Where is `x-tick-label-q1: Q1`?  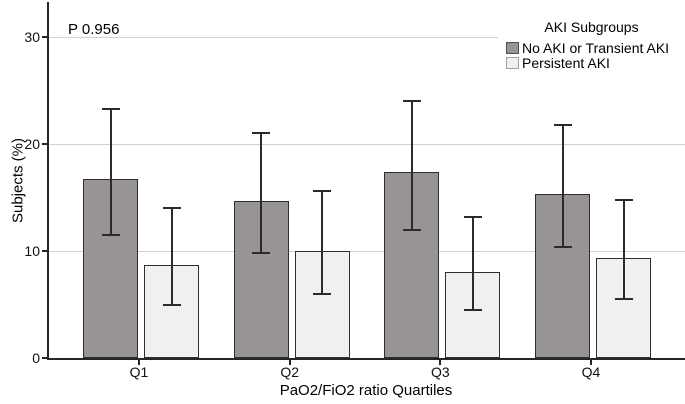 x-tick-label-q1: Q1 is located at coordinates (139, 372).